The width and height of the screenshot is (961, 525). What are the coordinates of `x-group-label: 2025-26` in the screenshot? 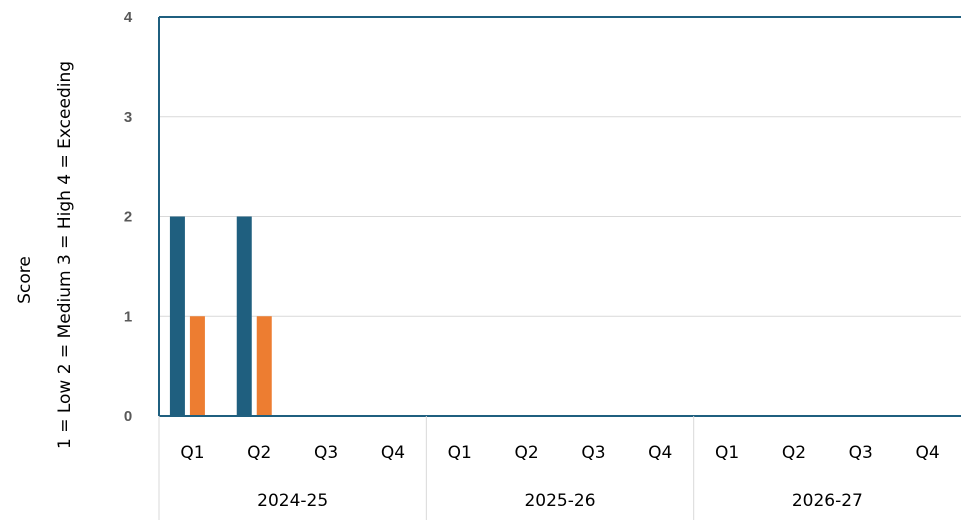 It's located at (559, 501).